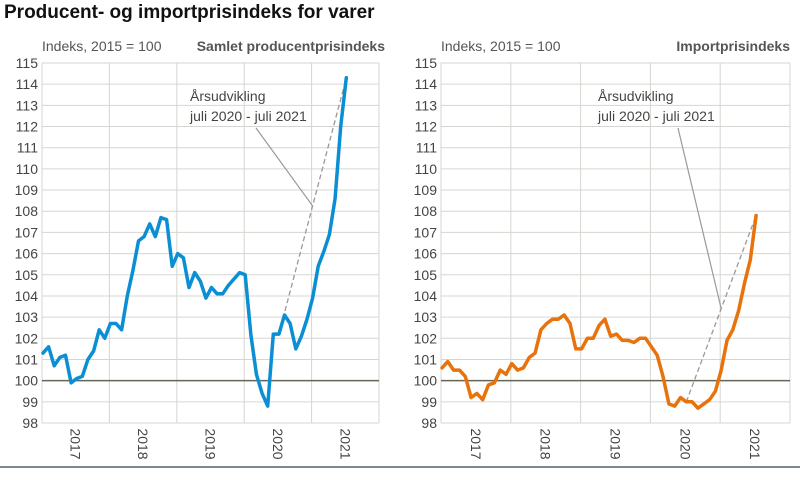  What do you see at coordinates (733, 46) in the screenshot?
I see `panel-title: Importprisindeks` at bounding box center [733, 46].